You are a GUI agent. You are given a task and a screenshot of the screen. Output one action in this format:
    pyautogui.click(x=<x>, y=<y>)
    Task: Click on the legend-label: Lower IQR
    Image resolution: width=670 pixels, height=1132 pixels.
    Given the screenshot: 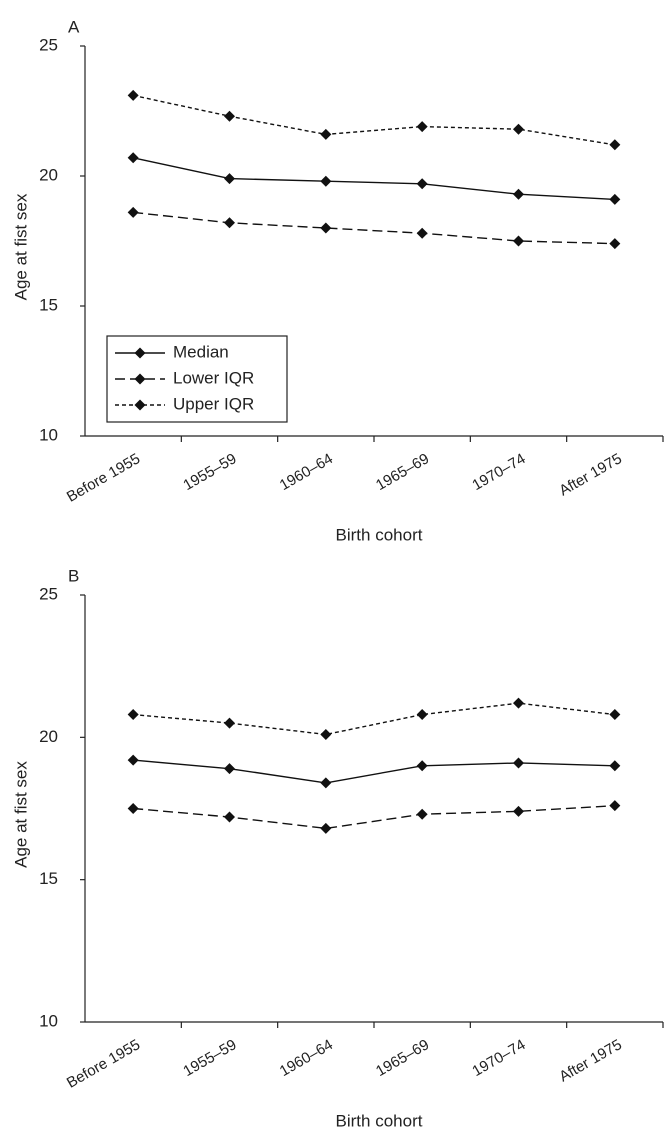 What is the action you would take?
    pyautogui.click(x=213, y=377)
    